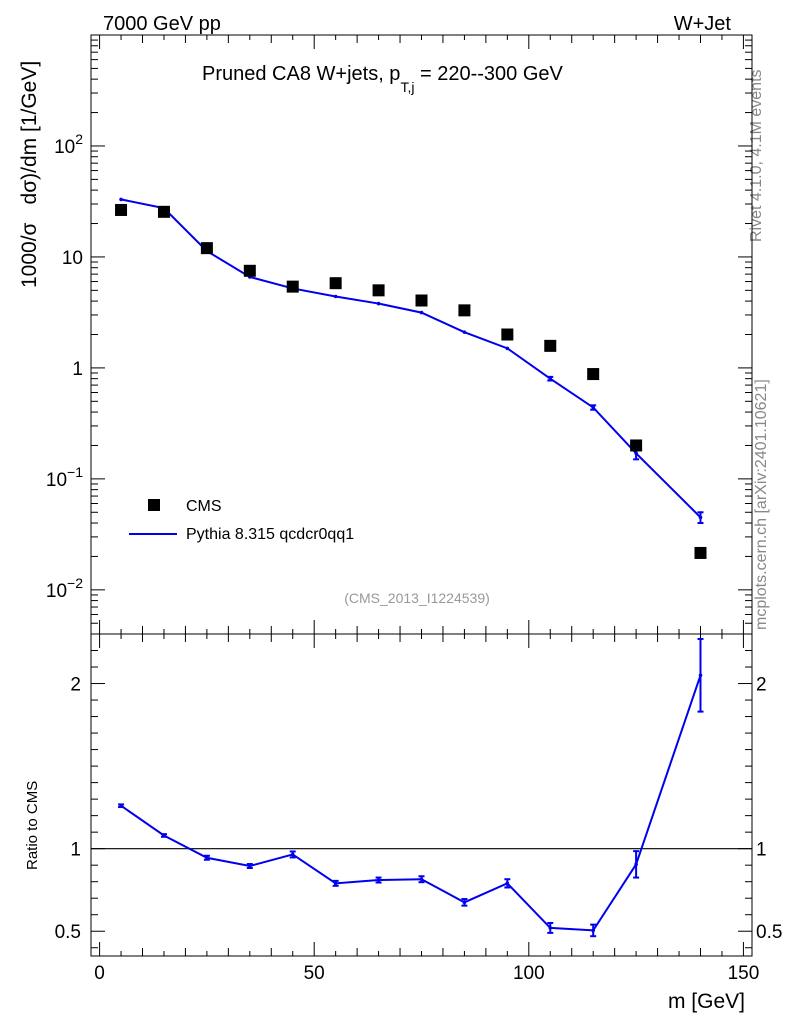 The height and width of the screenshot is (1024, 786). What do you see at coordinates (417, 598) in the screenshot?
I see `analysis-label: (CMS_2013_I1224539)` at bounding box center [417, 598].